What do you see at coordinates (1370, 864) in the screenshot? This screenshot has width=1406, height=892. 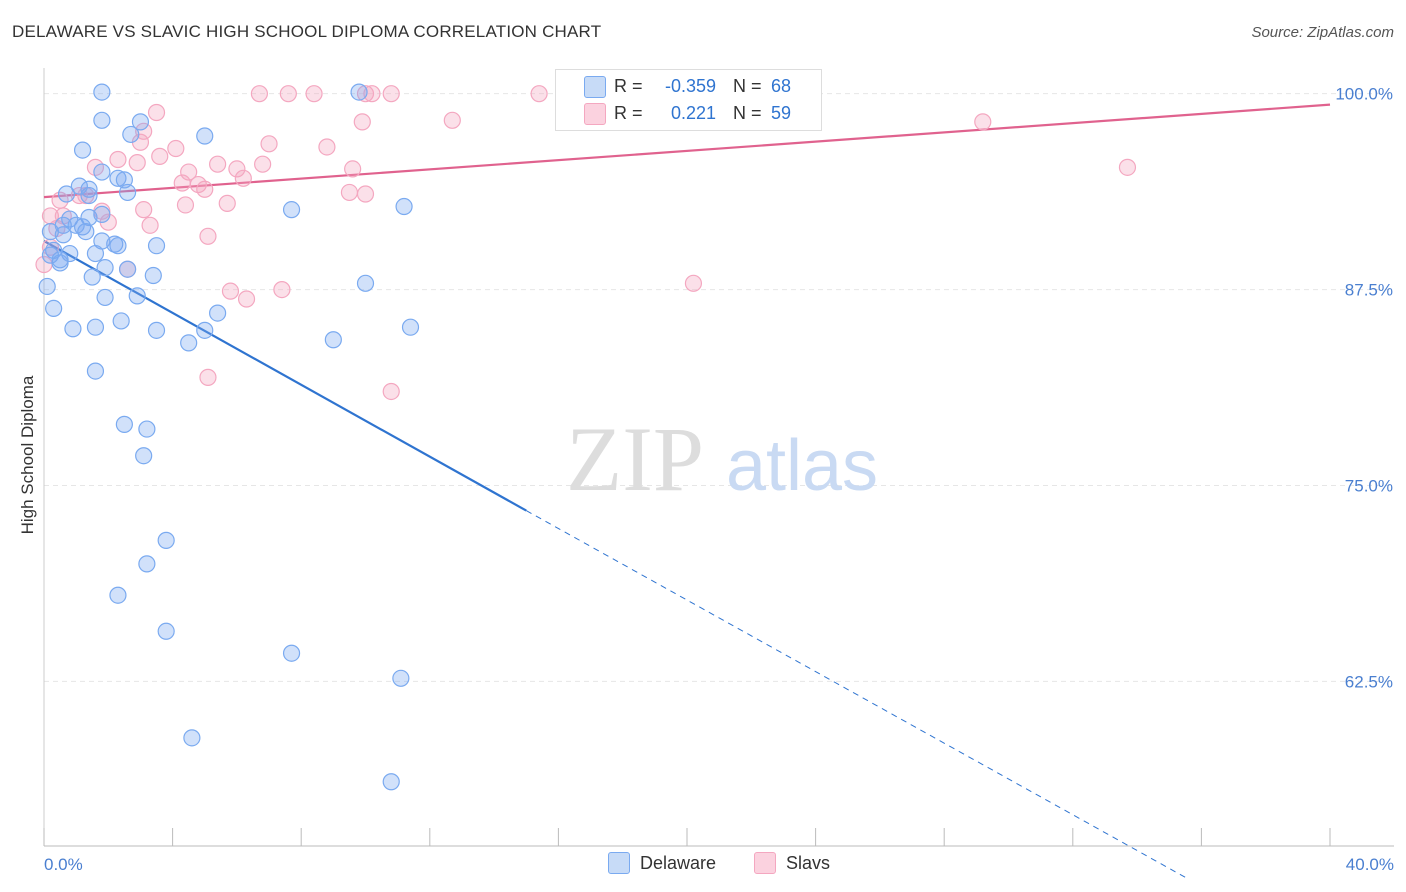 I see `x-tick-label: 40.0%` at bounding box center [1370, 864].